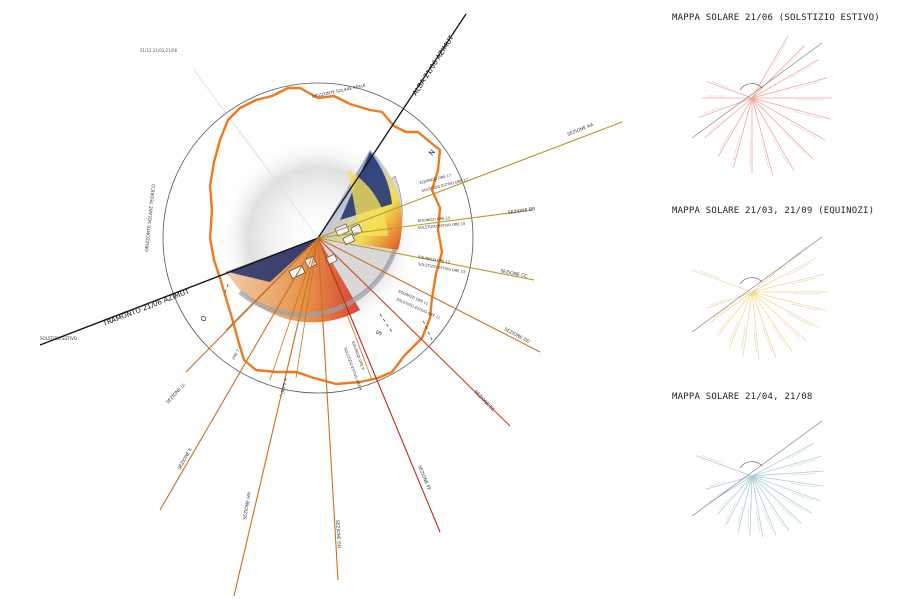  I want to click on hour-label: ORE 7, so click(235, 355).